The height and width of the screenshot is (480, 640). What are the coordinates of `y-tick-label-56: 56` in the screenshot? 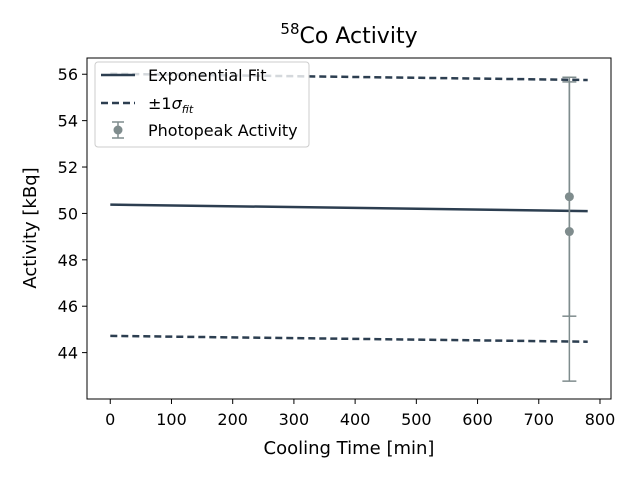 It's located at (68, 74).